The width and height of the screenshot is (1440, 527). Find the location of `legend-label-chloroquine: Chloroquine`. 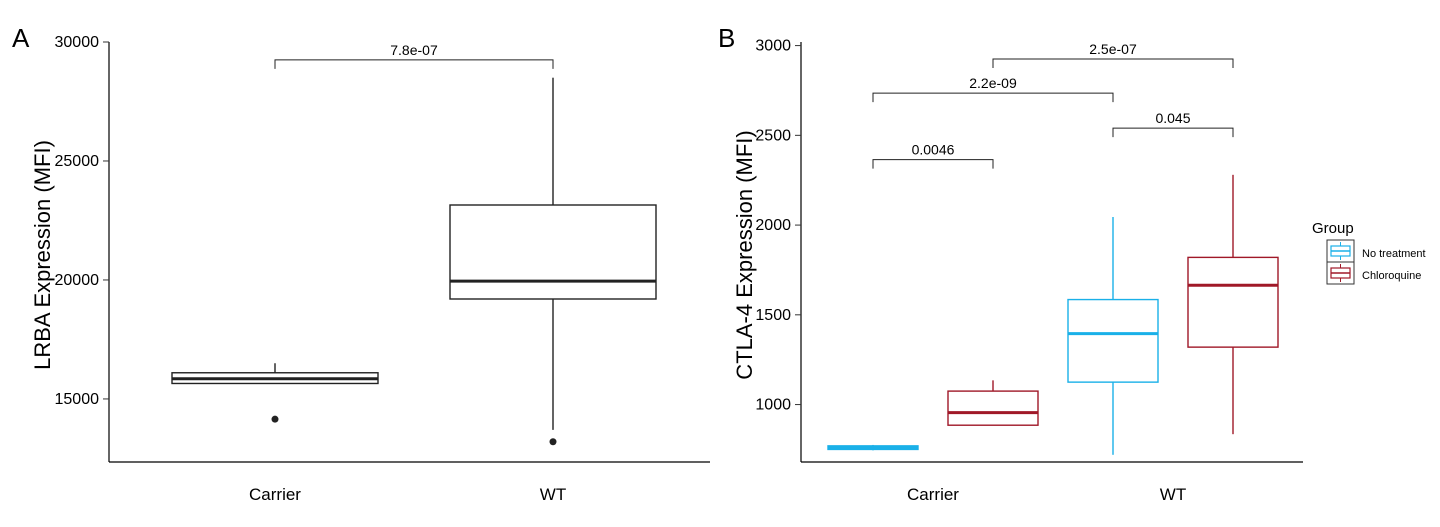

legend-label-chloroquine: Chloroquine is located at coordinates (1391, 276).